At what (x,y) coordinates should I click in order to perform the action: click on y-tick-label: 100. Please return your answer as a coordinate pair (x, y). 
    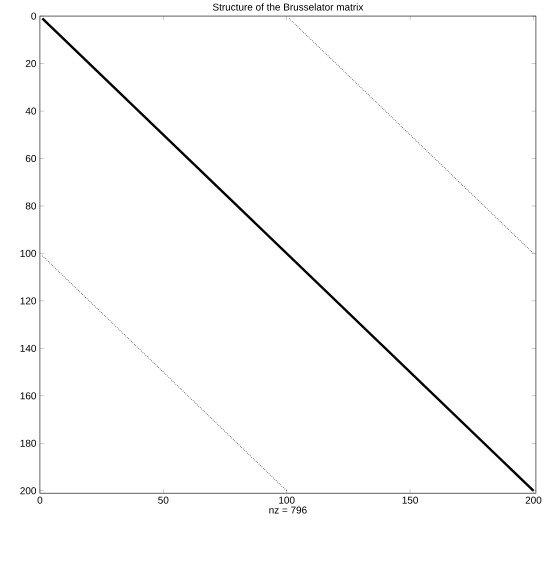
    Looking at the image, I should click on (28, 253).